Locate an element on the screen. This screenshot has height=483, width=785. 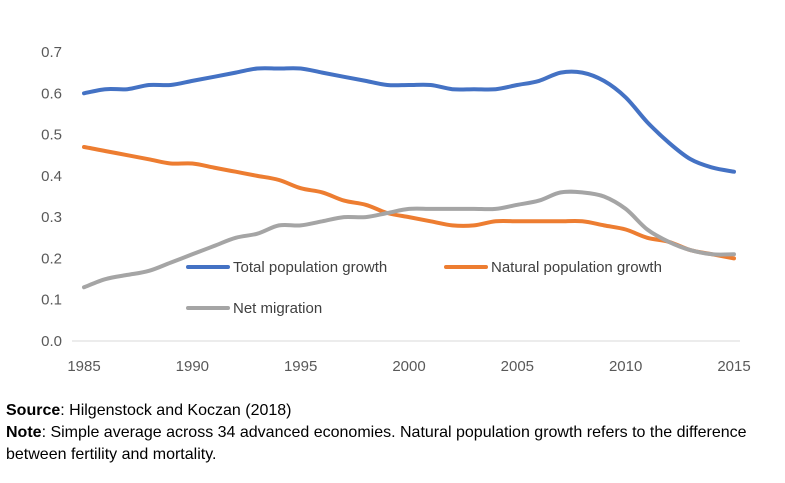
y-axis-ticks: 0.0 0.1 0.2 0.3 0.4 0.5 0.6 0.7 is located at coordinates (51, 197).